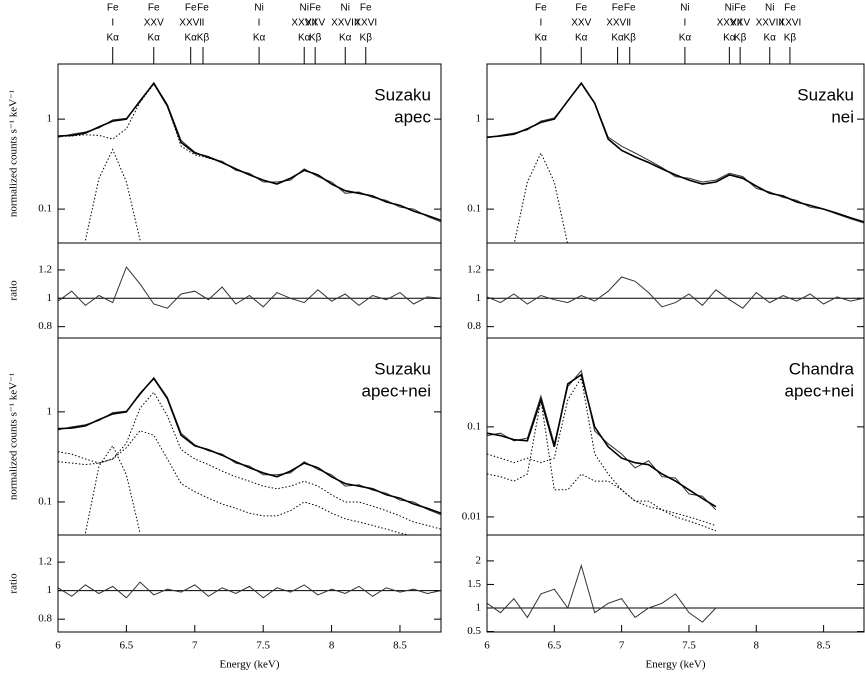 The width and height of the screenshot is (865, 677). Describe the element at coordinates (474, 631) in the screenshot. I see `y-tick-label: 0.5` at that location.